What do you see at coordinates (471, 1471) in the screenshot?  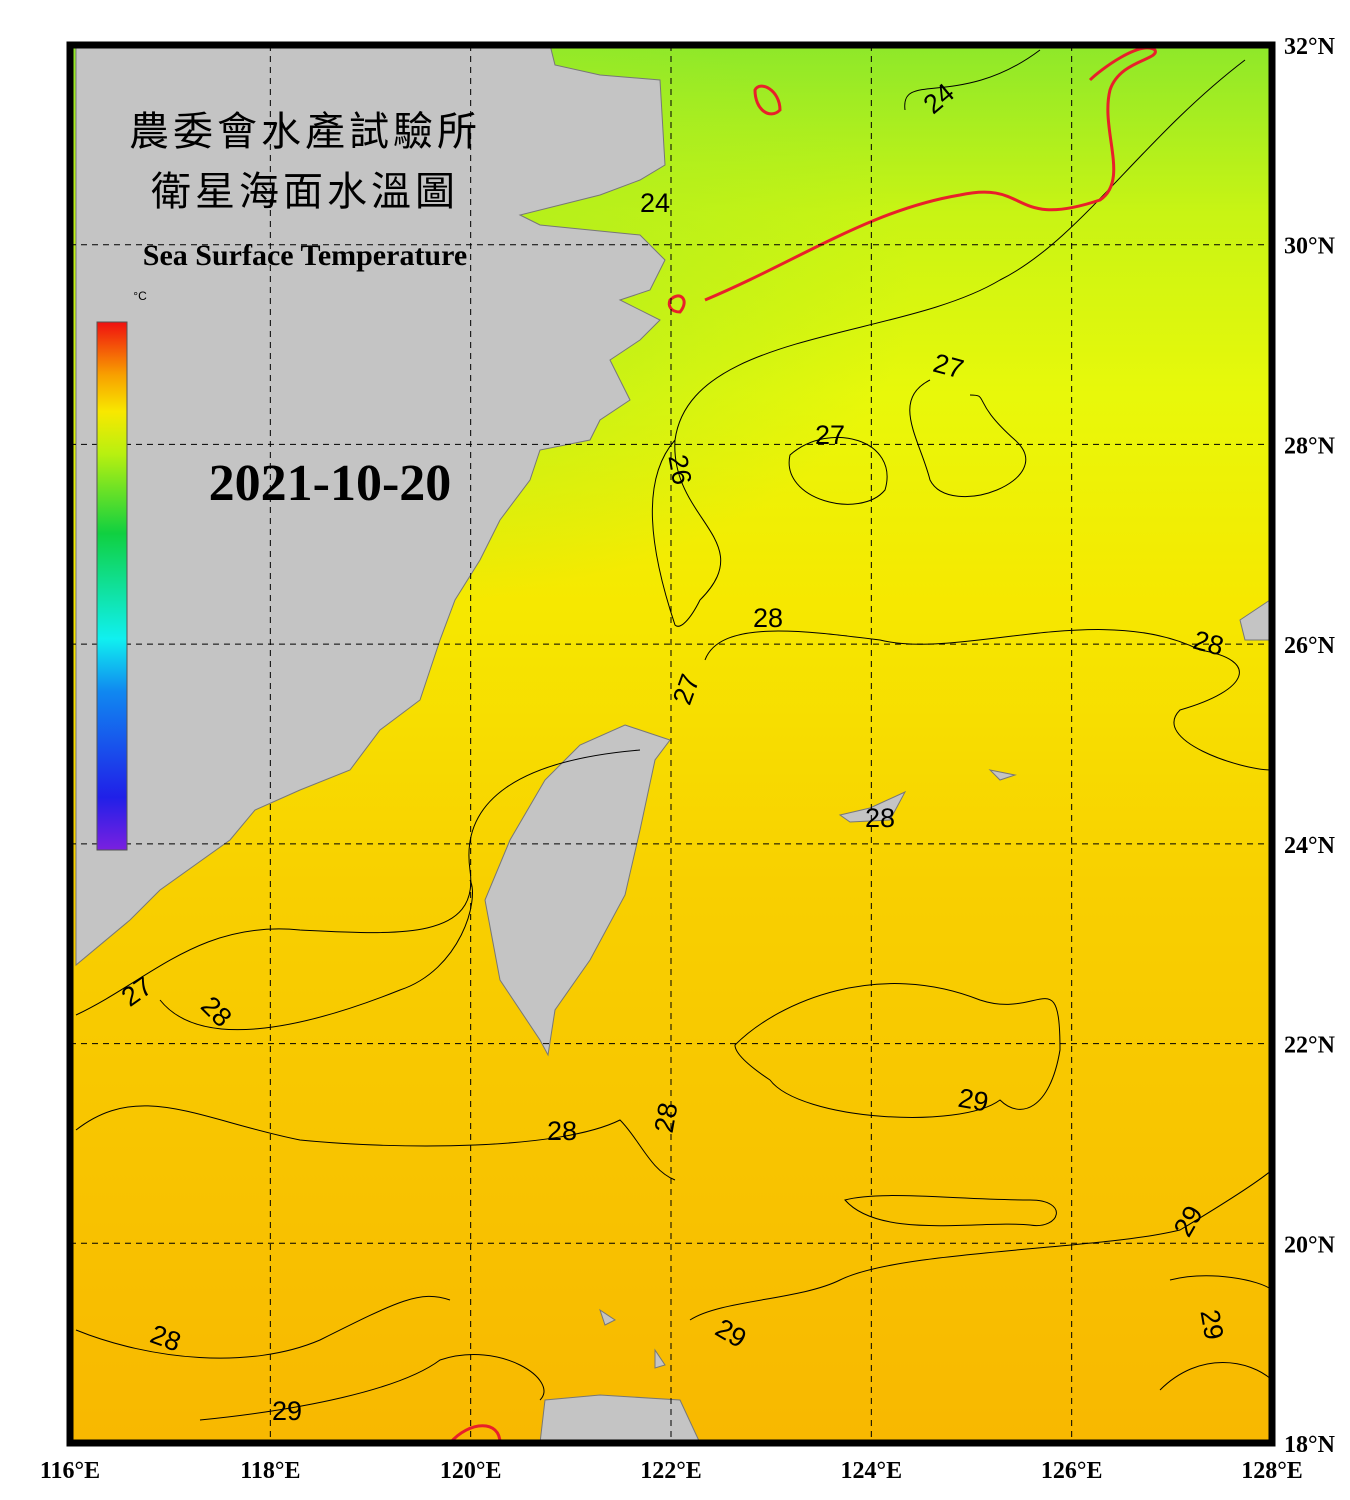 I see `longitude-label: 120°E` at bounding box center [471, 1471].